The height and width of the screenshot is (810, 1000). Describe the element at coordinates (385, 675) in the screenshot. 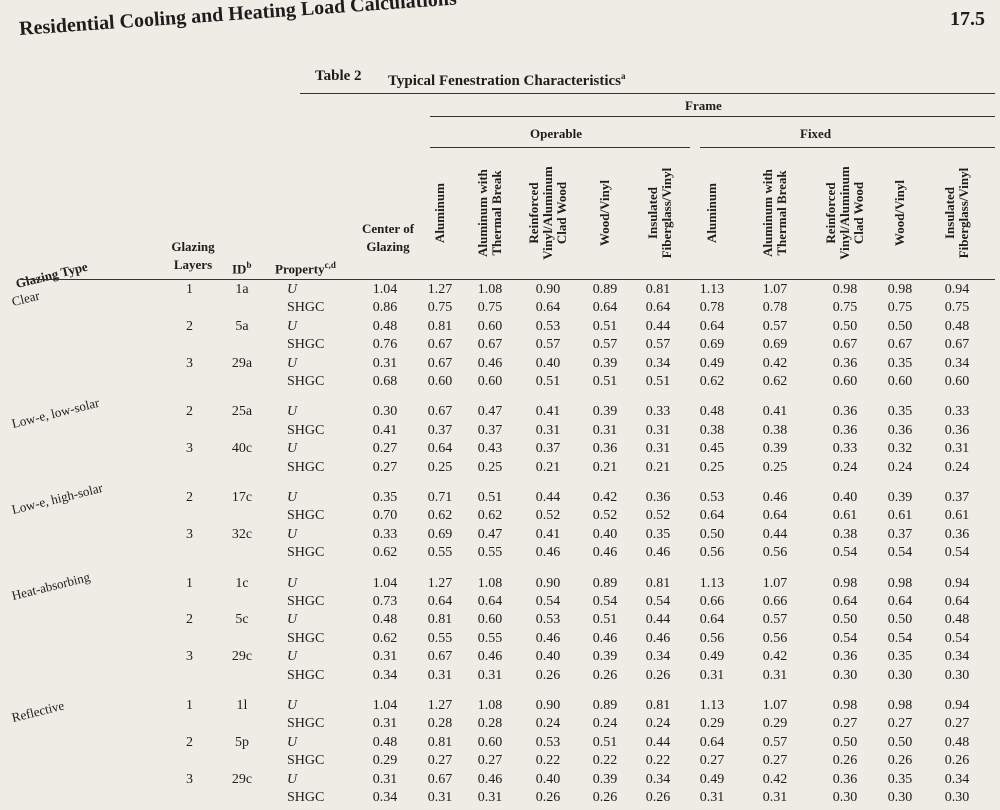

I see `cell-value: 0.34` at that location.